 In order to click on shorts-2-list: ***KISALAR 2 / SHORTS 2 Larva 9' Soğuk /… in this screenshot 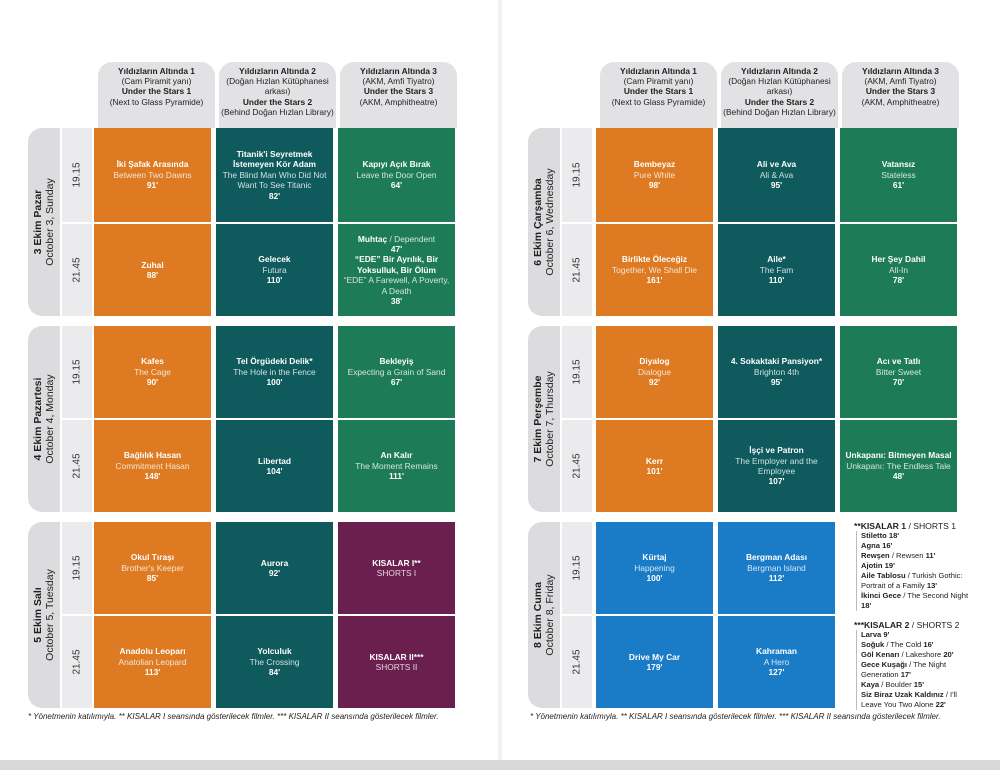, I will do `click(913, 665)`.